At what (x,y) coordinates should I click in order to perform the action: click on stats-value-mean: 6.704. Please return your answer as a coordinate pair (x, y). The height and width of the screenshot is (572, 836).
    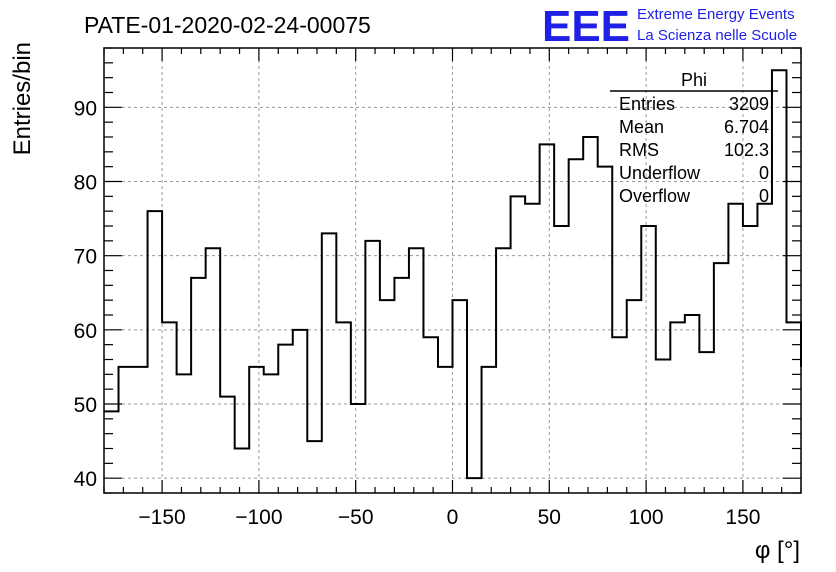
    Looking at the image, I should click on (746, 127).